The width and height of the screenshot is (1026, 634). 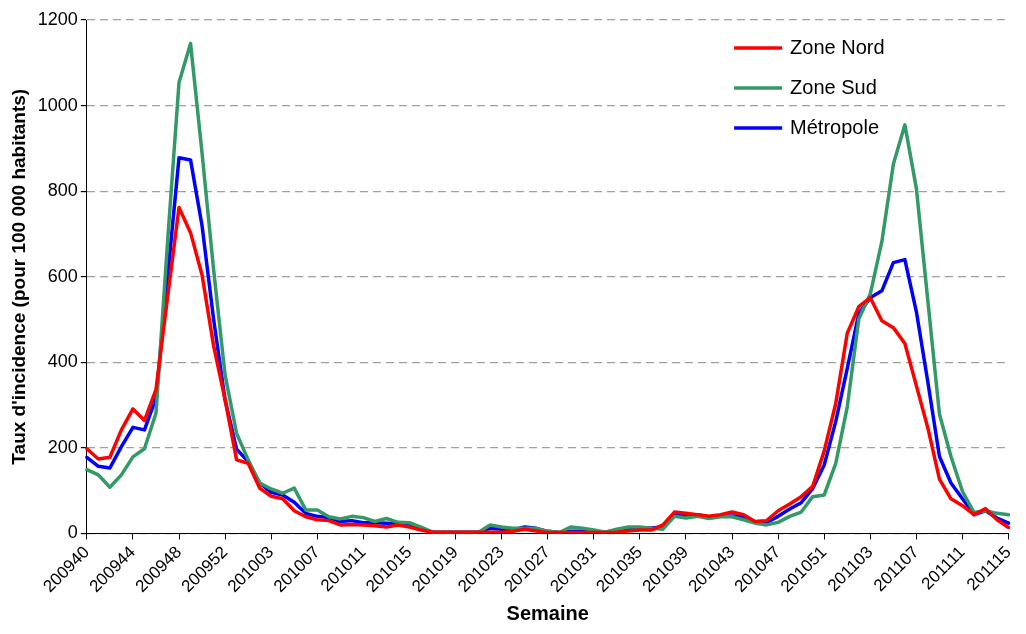 I want to click on y-tick-label: 200, so click(x=62, y=446).